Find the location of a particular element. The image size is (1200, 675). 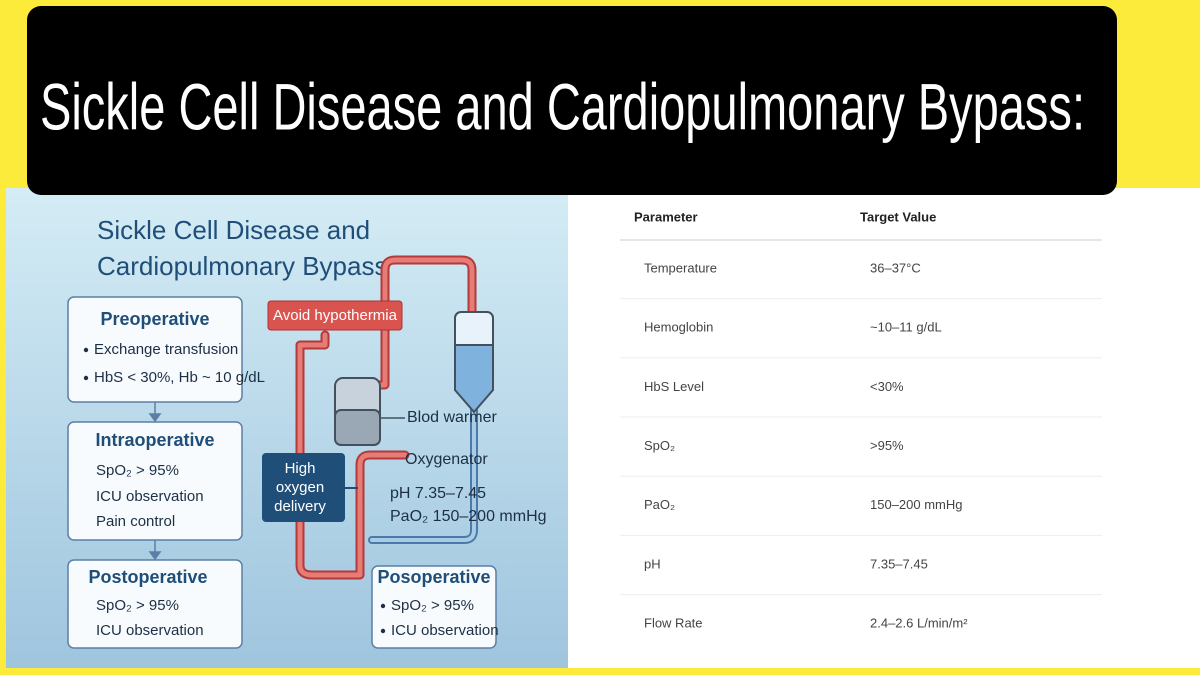

table-cell: SpO₂ is located at coordinates (659, 445).